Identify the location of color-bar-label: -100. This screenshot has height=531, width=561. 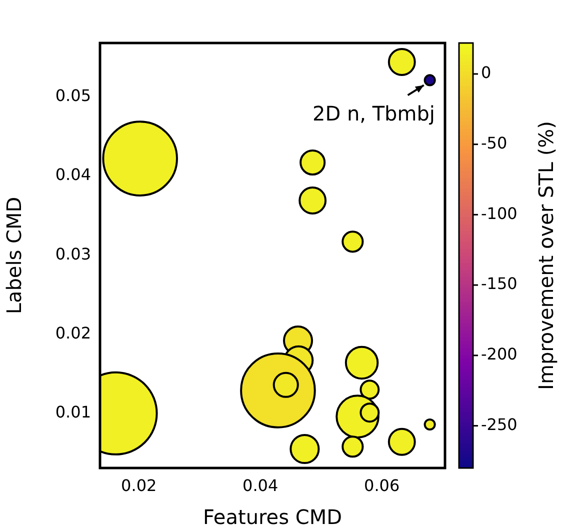
(499, 213).